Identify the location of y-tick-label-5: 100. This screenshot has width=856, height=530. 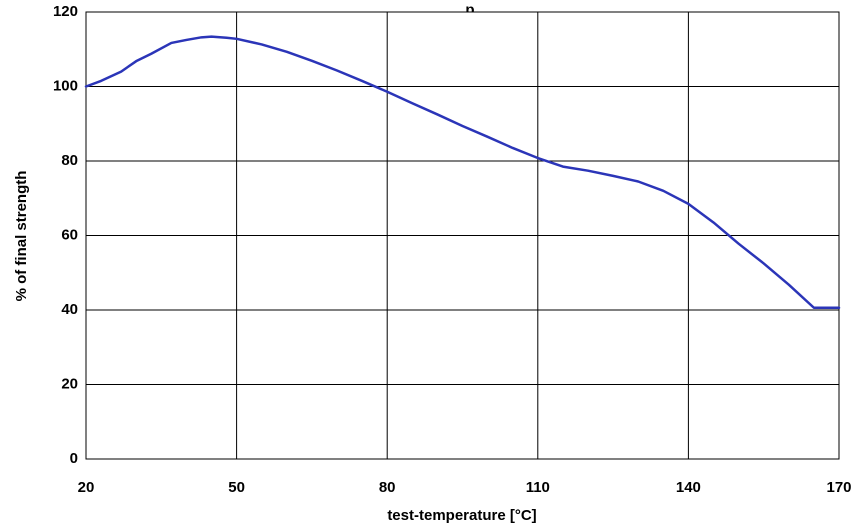
(65, 85).